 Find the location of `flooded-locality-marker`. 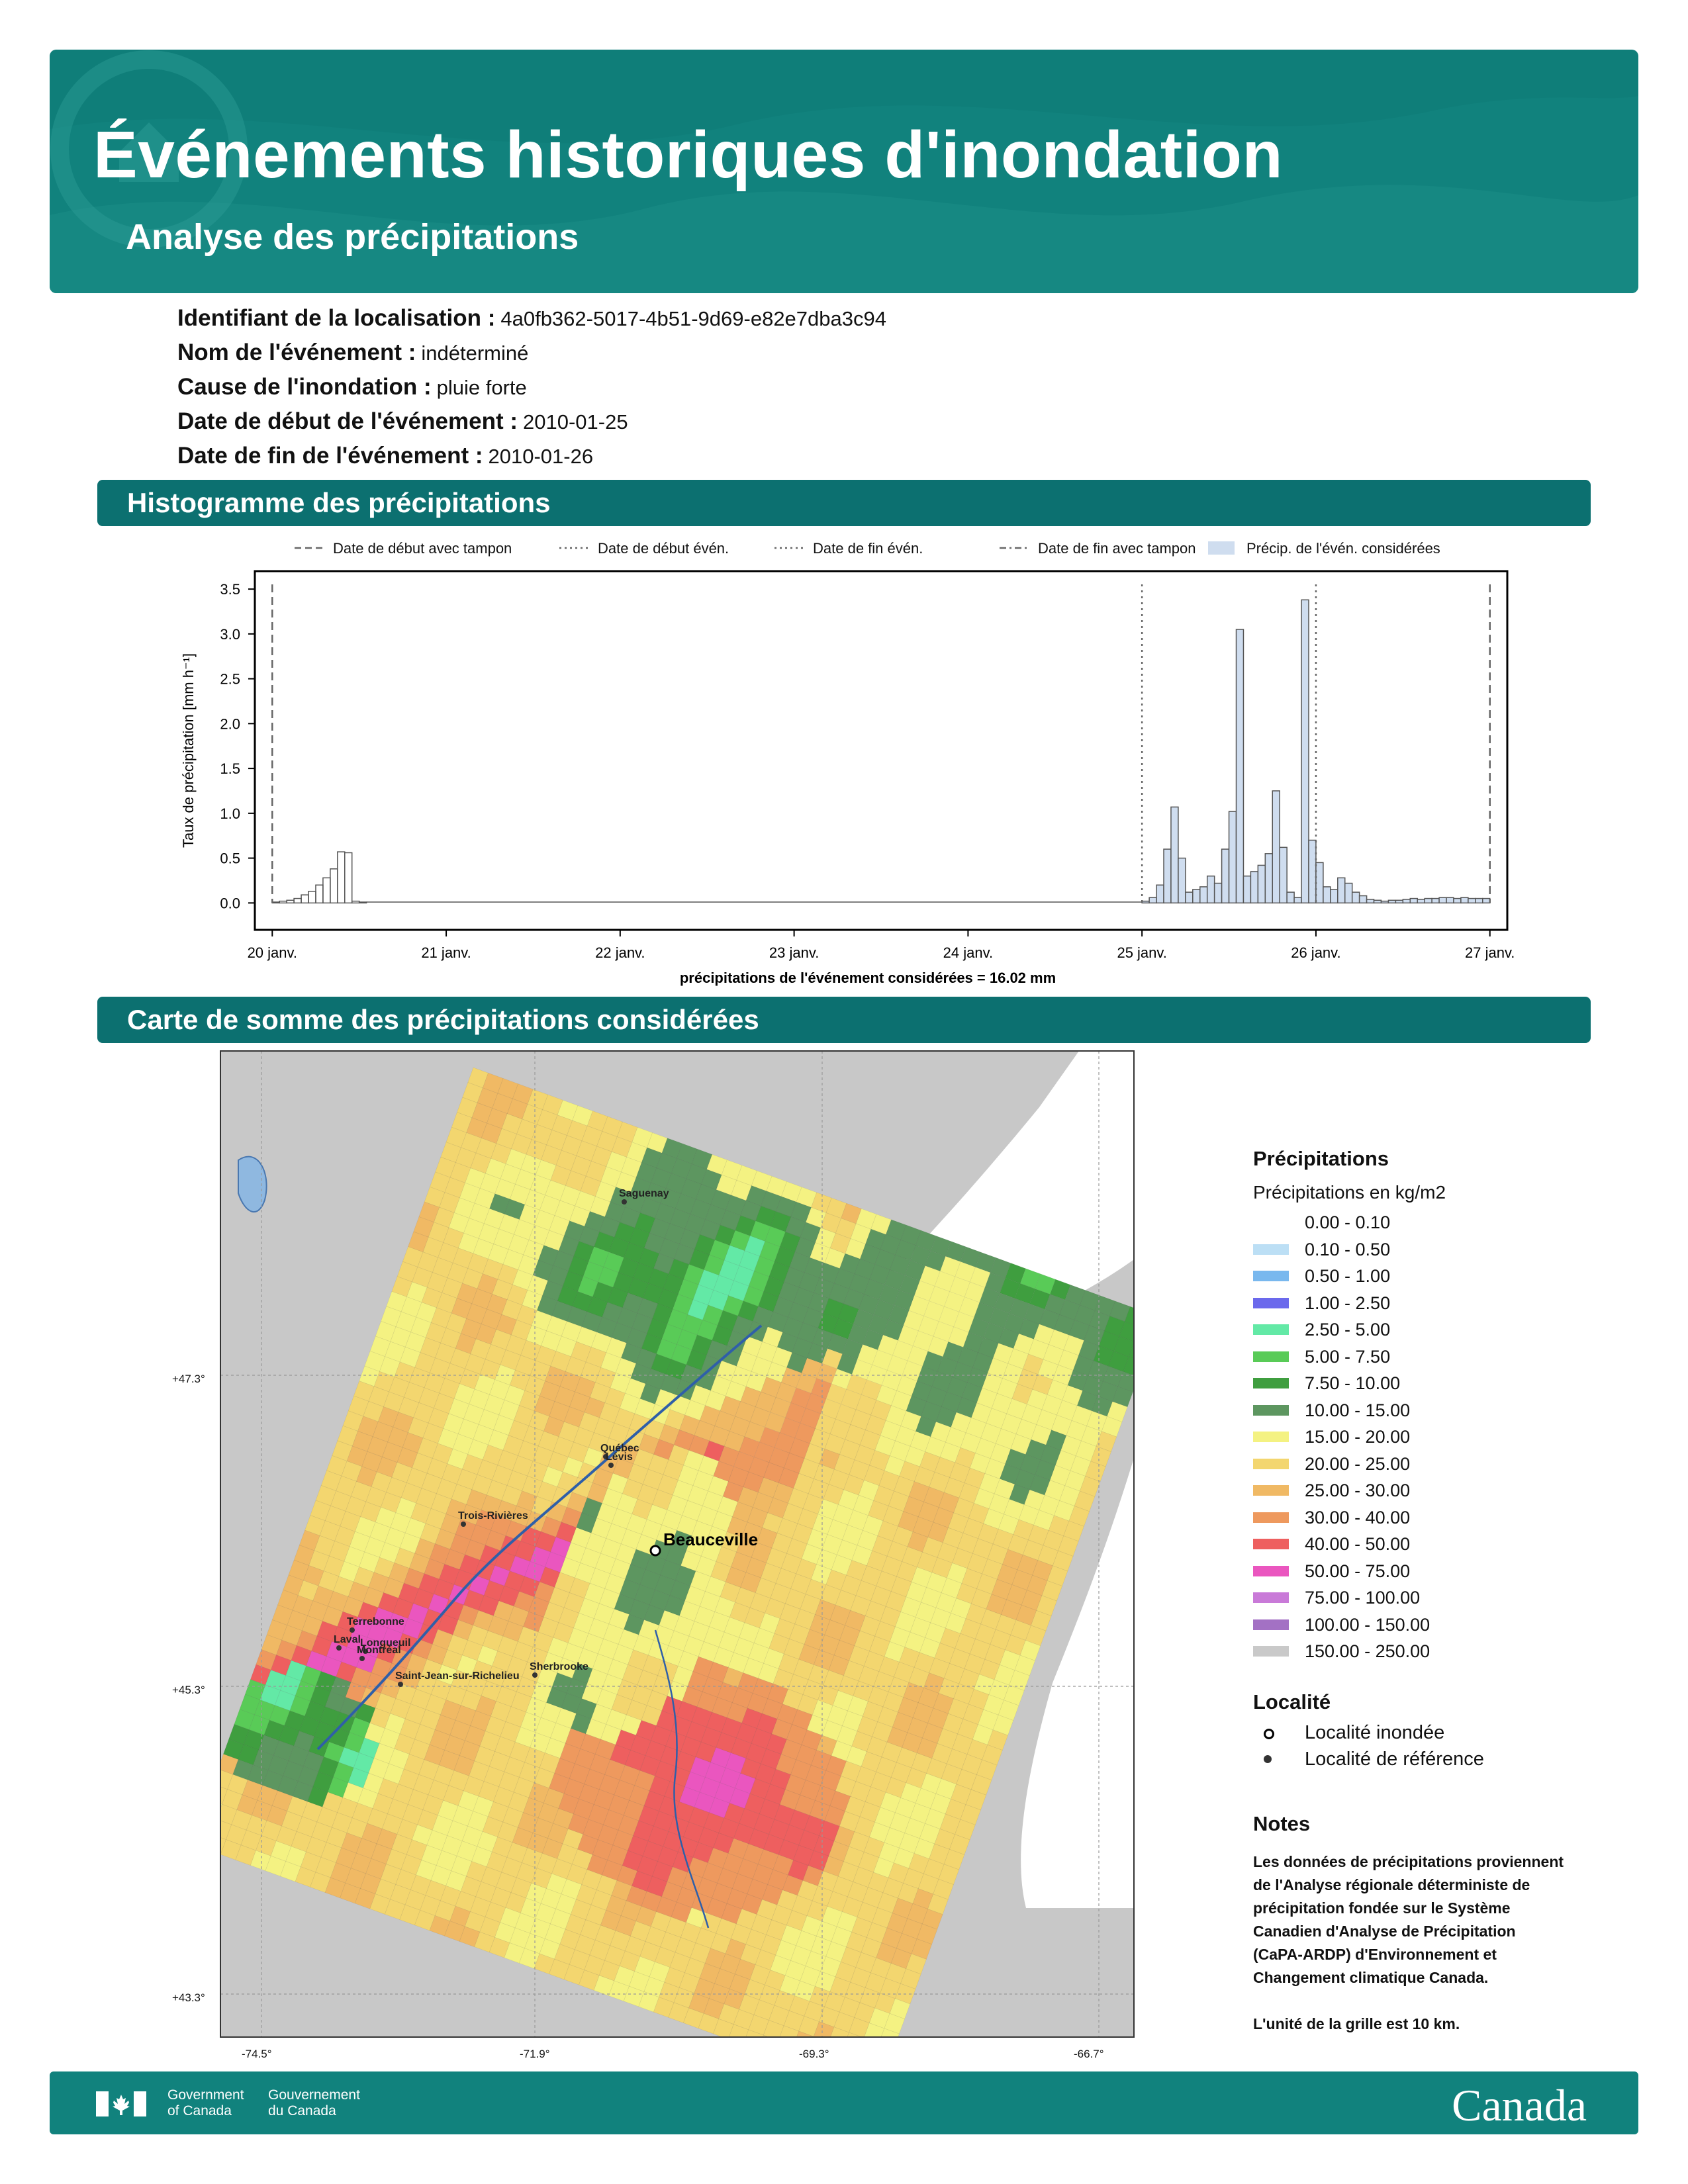

flooded-locality-marker is located at coordinates (655, 1551).